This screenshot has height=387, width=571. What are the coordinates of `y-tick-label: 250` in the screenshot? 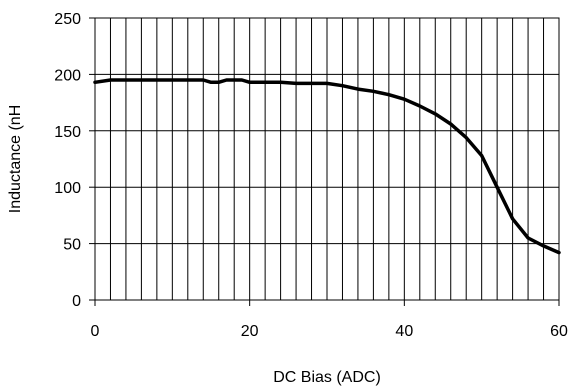 It's located at (67, 19).